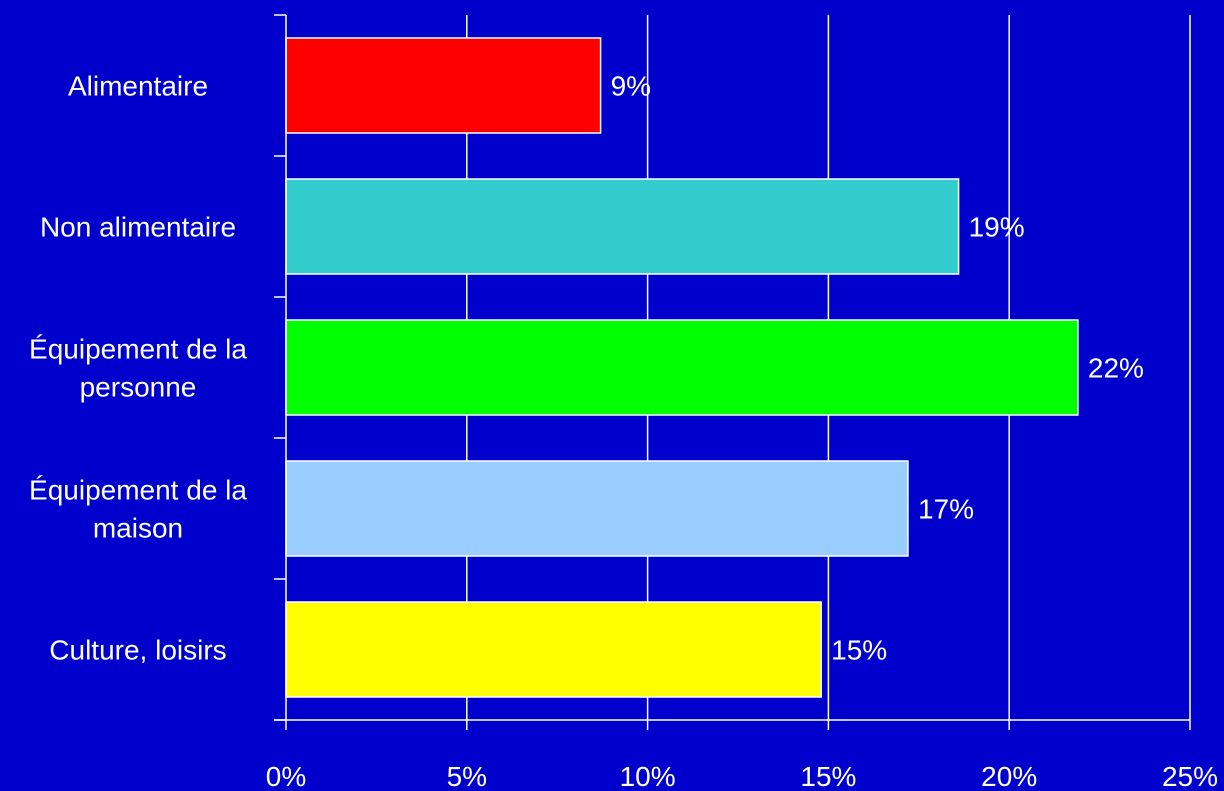  What do you see at coordinates (1116, 368) in the screenshot?
I see `data-label-2: 22%` at bounding box center [1116, 368].